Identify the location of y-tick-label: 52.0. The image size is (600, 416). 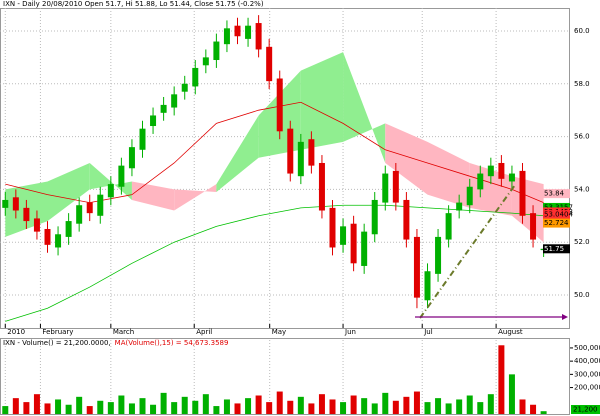
(582, 242).